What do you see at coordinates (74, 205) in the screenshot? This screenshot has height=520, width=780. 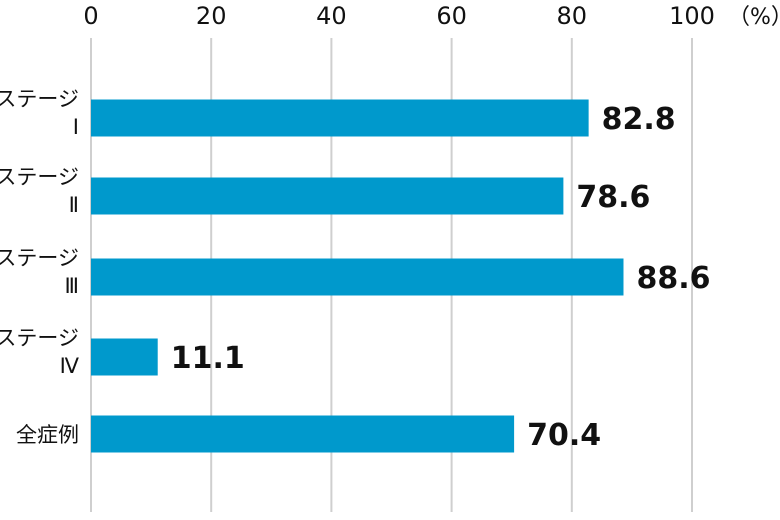 I see `category-label-numeral: Ⅱ` at bounding box center [74, 205].